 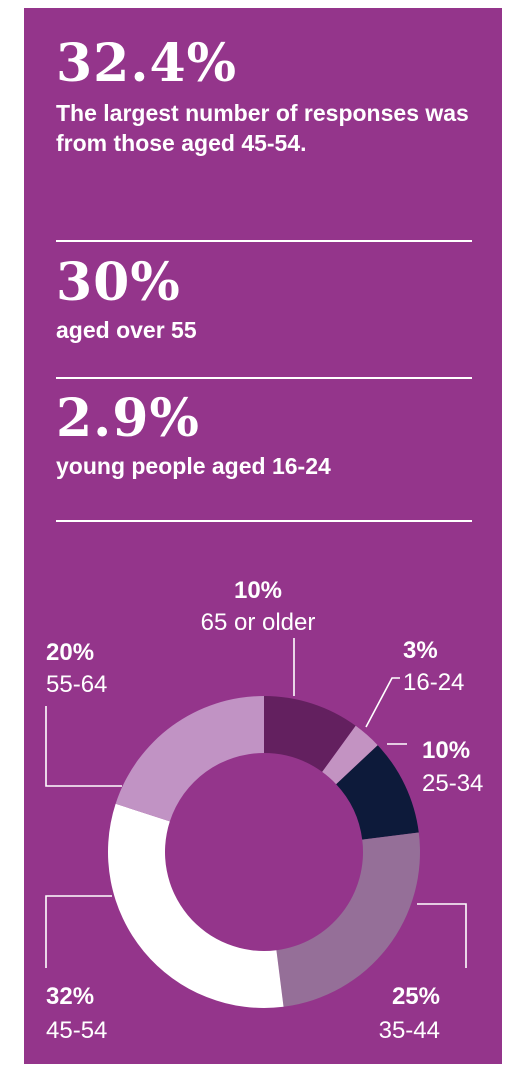 What do you see at coordinates (147, 63) in the screenshot?
I see `stat-value: 32.4%` at bounding box center [147, 63].